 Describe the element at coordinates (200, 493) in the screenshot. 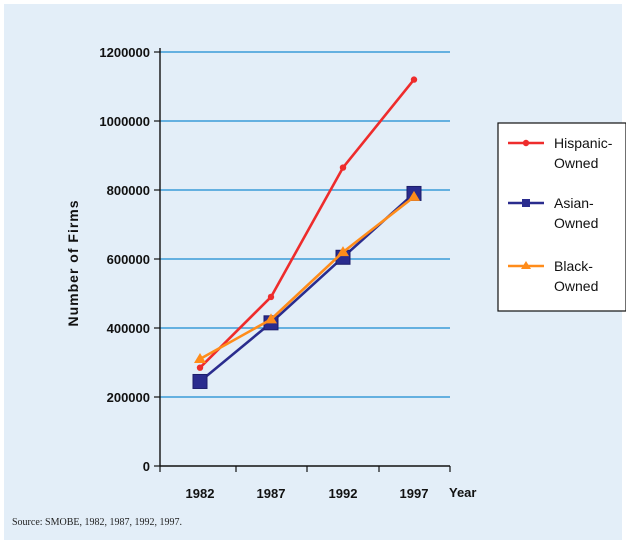

I see `x-tick-label-1982: 1982` at that location.